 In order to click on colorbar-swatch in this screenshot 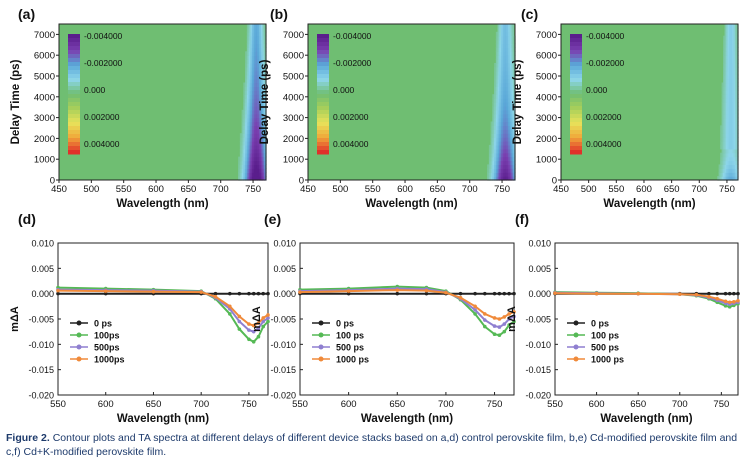, I will do `click(323, 80)`.